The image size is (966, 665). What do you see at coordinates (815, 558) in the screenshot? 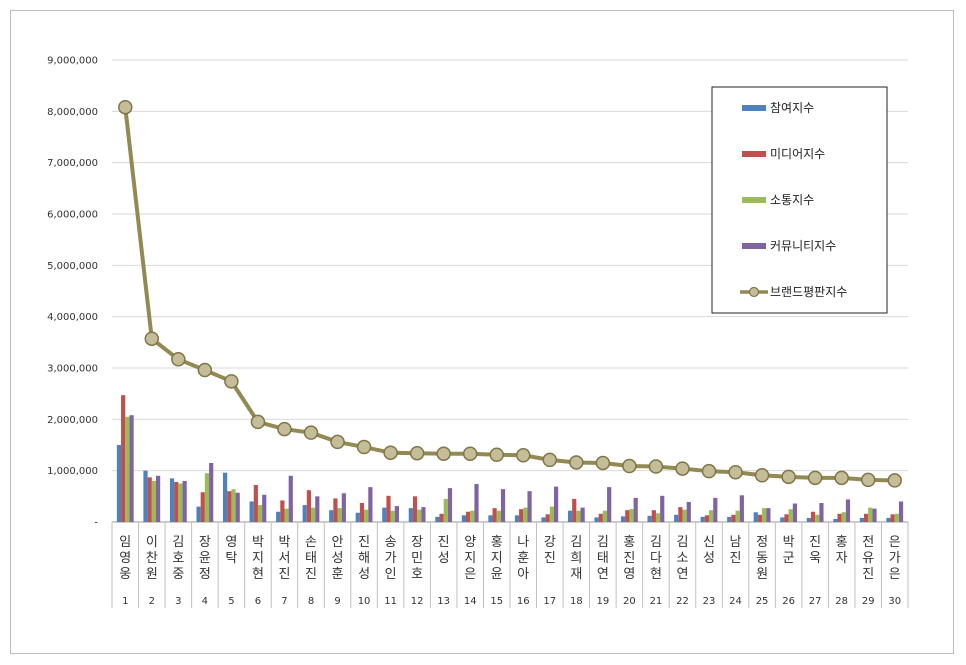
I see `category-label: 욱` at bounding box center [815, 558].